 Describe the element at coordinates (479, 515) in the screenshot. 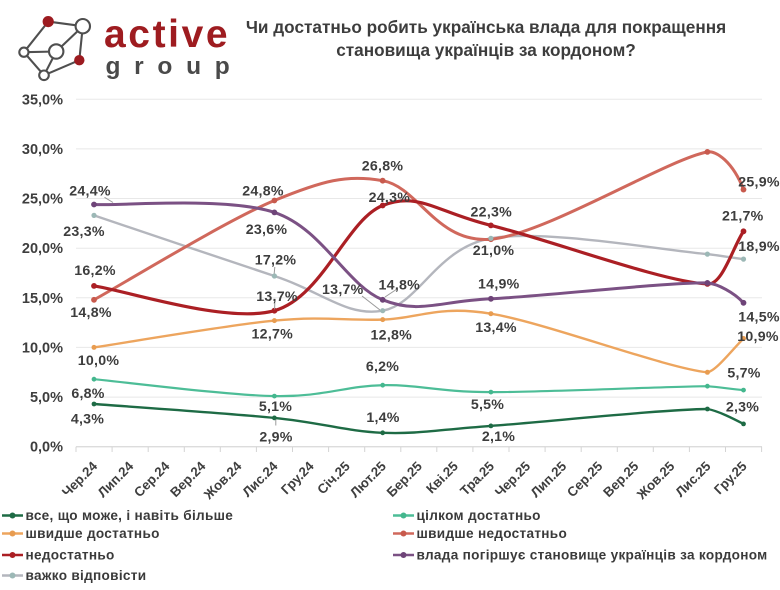

I see `svg-text: цілком достатньо` at that location.